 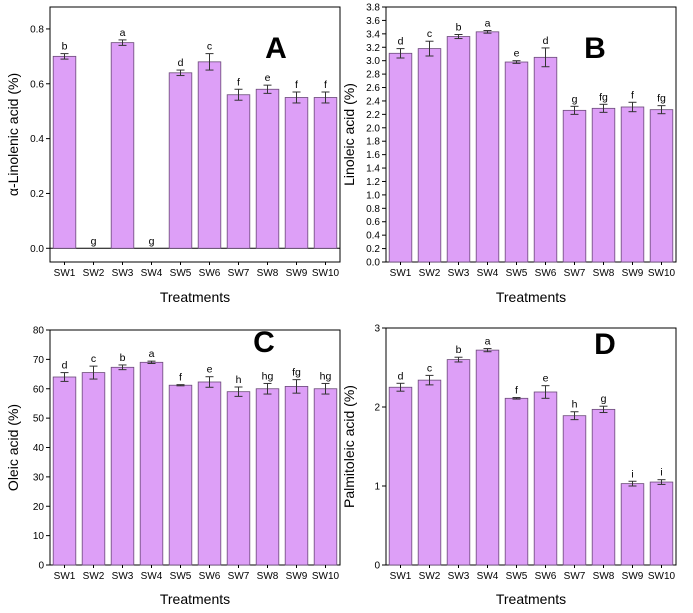 I want to click on y-tick-label: 1.2, so click(x=373, y=182).